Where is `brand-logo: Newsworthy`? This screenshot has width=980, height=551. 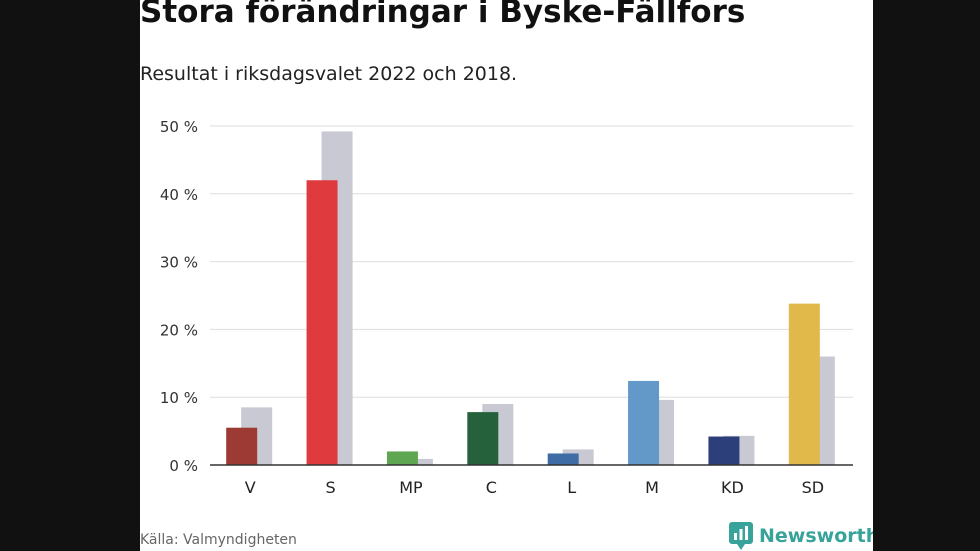
brand-logo: Newsworthy is located at coordinates (801, 536).